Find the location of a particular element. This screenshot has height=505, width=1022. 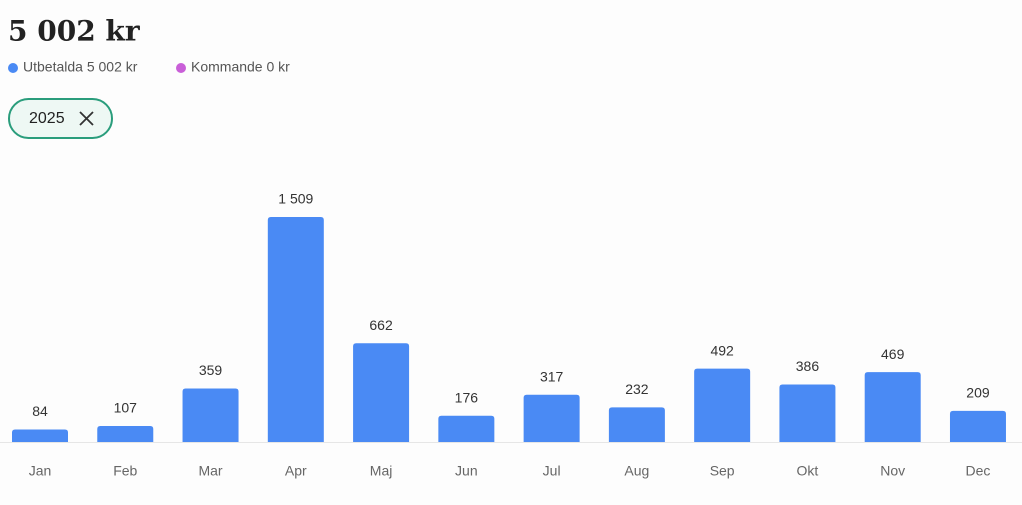

legend-label: Kommande 0 kr is located at coordinates (240, 67).